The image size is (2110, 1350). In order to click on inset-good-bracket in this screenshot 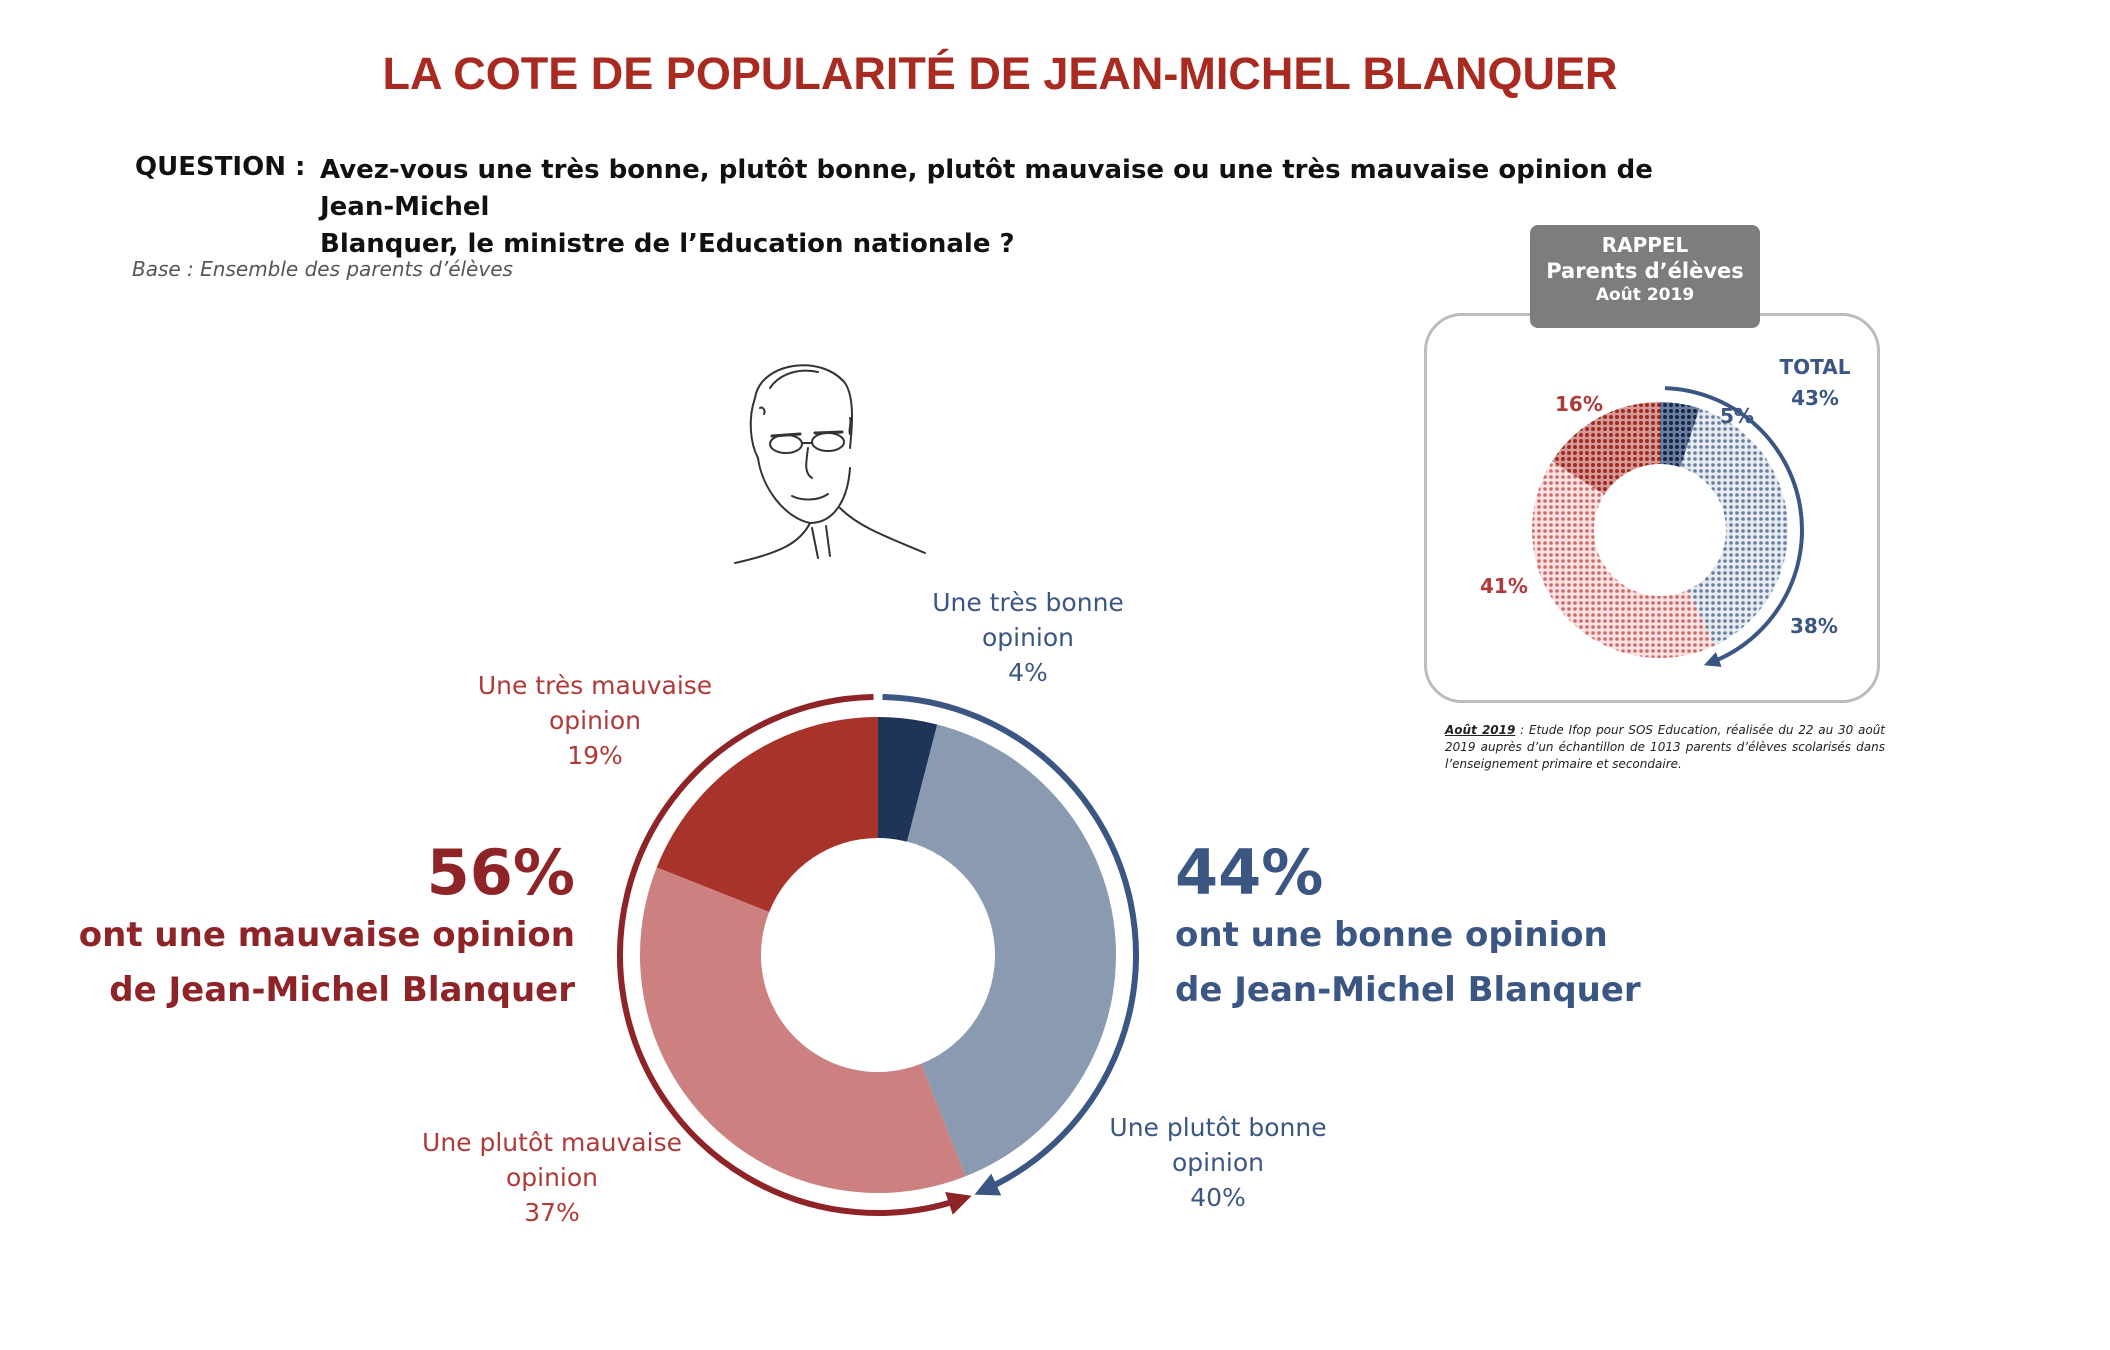, I will do `click(1734, 526)`.